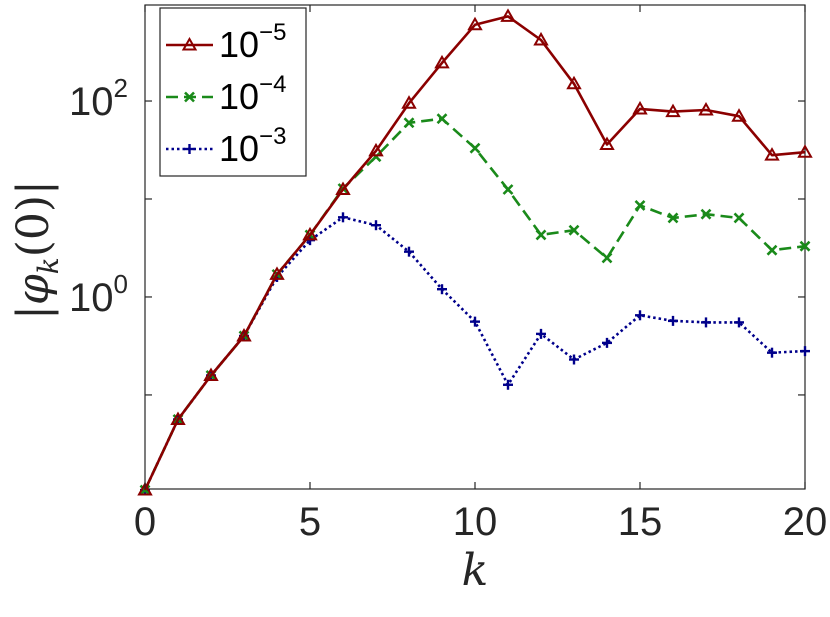  I want to click on point-s1-k0-stroke-b, so click(145, 490).